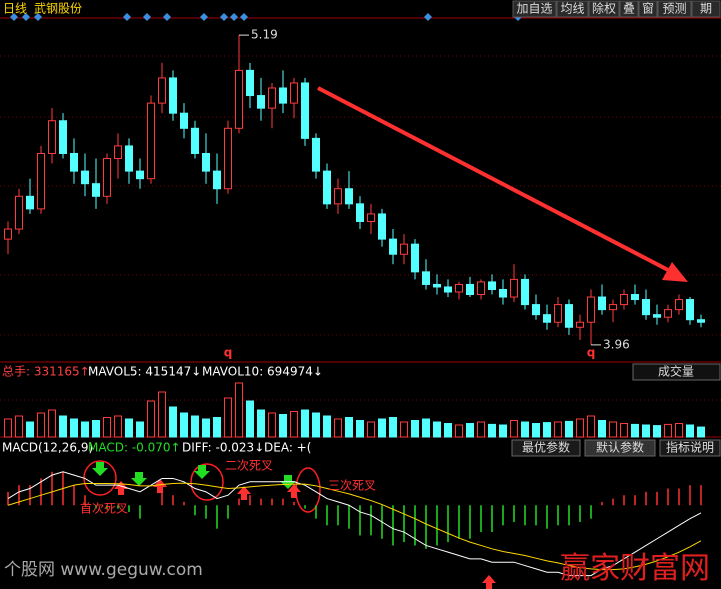 The height and width of the screenshot is (589, 721). I want to click on volume-selector, so click(676, 372).